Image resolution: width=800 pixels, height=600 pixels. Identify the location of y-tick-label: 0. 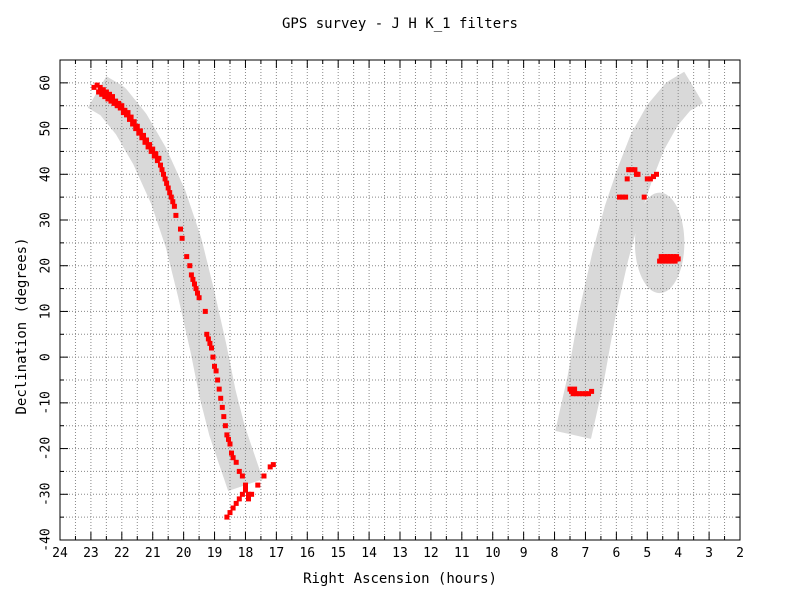
(46, 357).